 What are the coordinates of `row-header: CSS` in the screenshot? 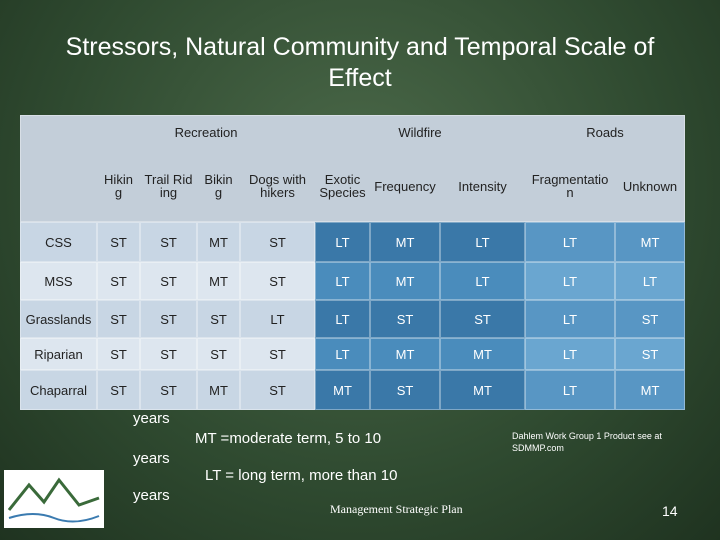 It's located at (58, 242).